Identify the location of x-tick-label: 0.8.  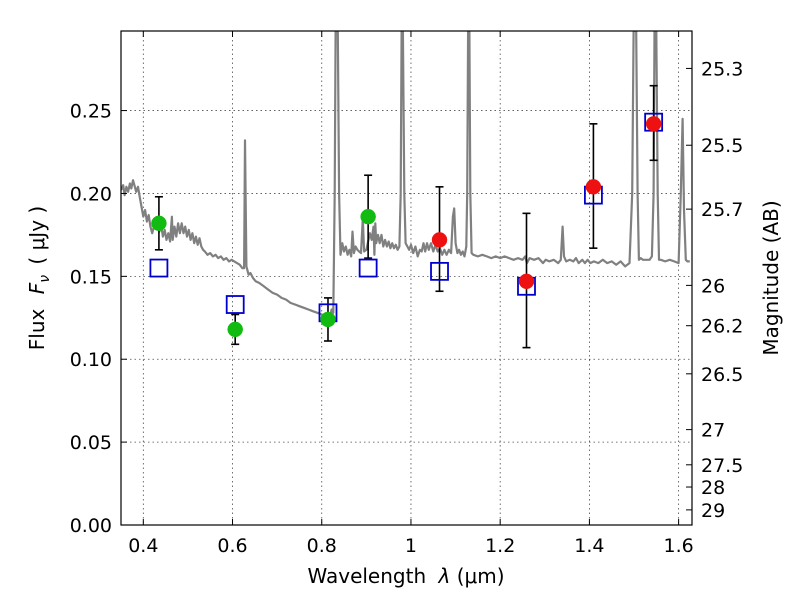
(322, 546).